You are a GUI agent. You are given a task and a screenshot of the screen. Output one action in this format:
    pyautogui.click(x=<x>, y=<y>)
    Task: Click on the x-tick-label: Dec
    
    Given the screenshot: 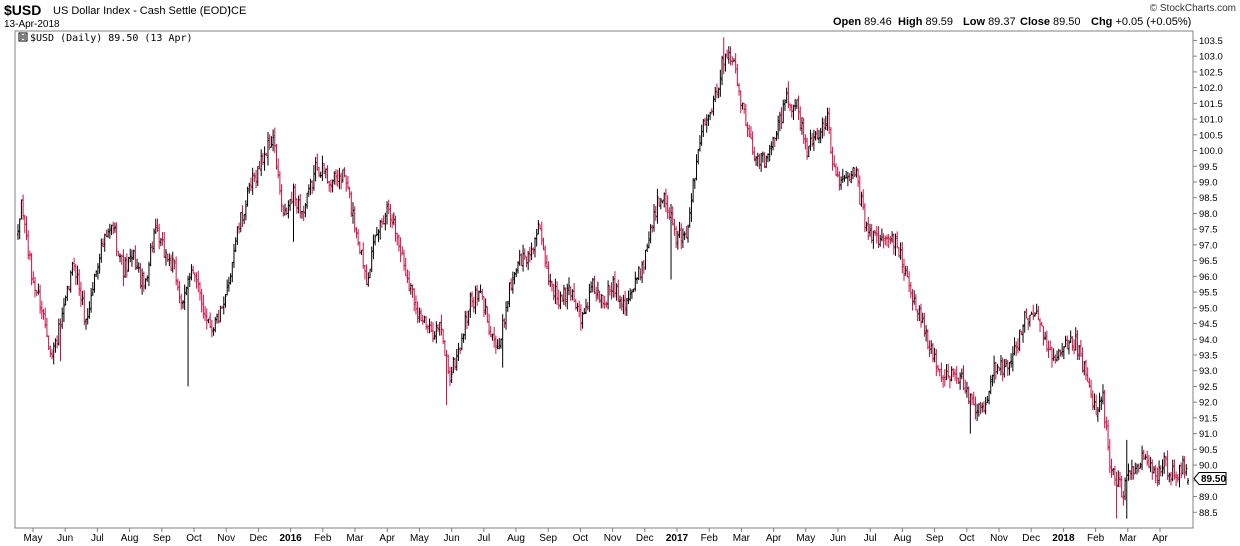 What is the action you would take?
    pyautogui.click(x=645, y=538)
    